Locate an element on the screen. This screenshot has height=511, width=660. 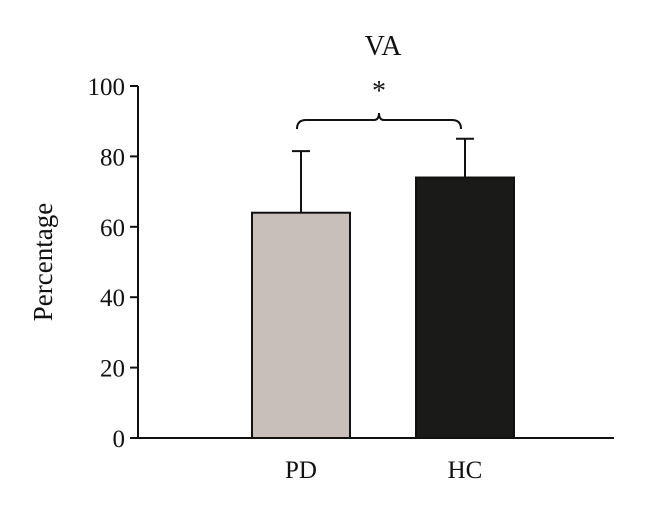
chart-title: VA is located at coordinates (384, 46).